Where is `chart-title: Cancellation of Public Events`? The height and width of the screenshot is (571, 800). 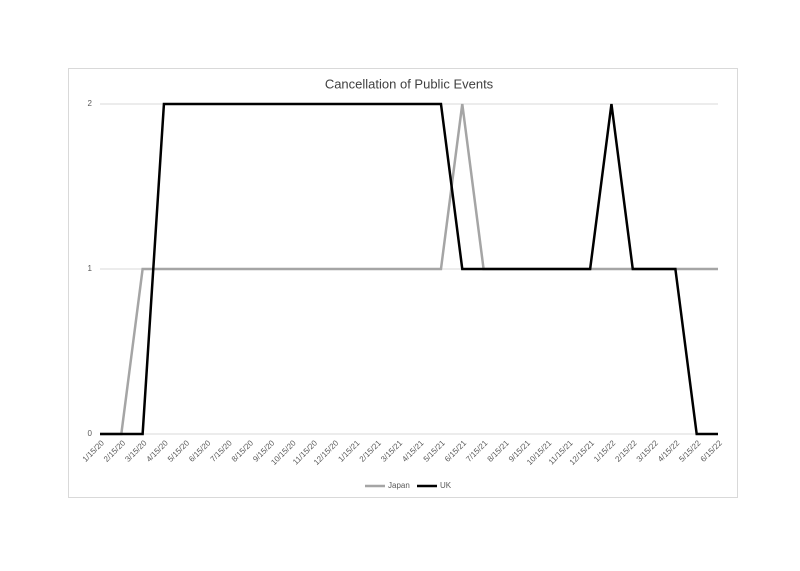
chart-title: Cancellation of Public Events is located at coordinates (409, 83).